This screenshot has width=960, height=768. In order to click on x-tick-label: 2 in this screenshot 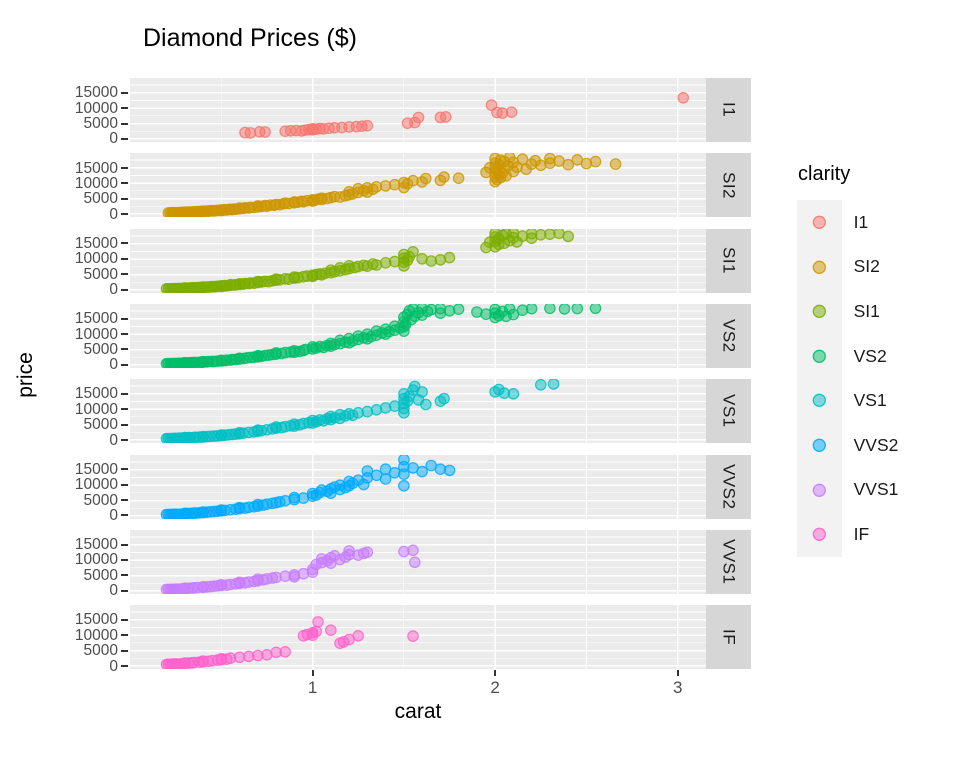, I will do `click(495, 688)`.